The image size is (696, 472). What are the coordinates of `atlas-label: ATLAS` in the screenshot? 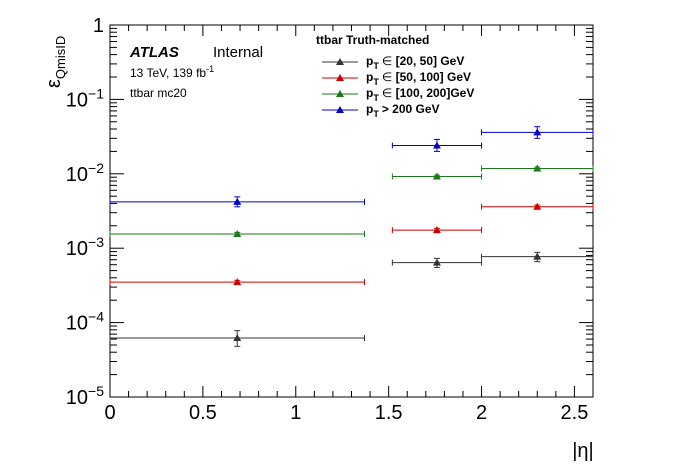 It's located at (154, 52).